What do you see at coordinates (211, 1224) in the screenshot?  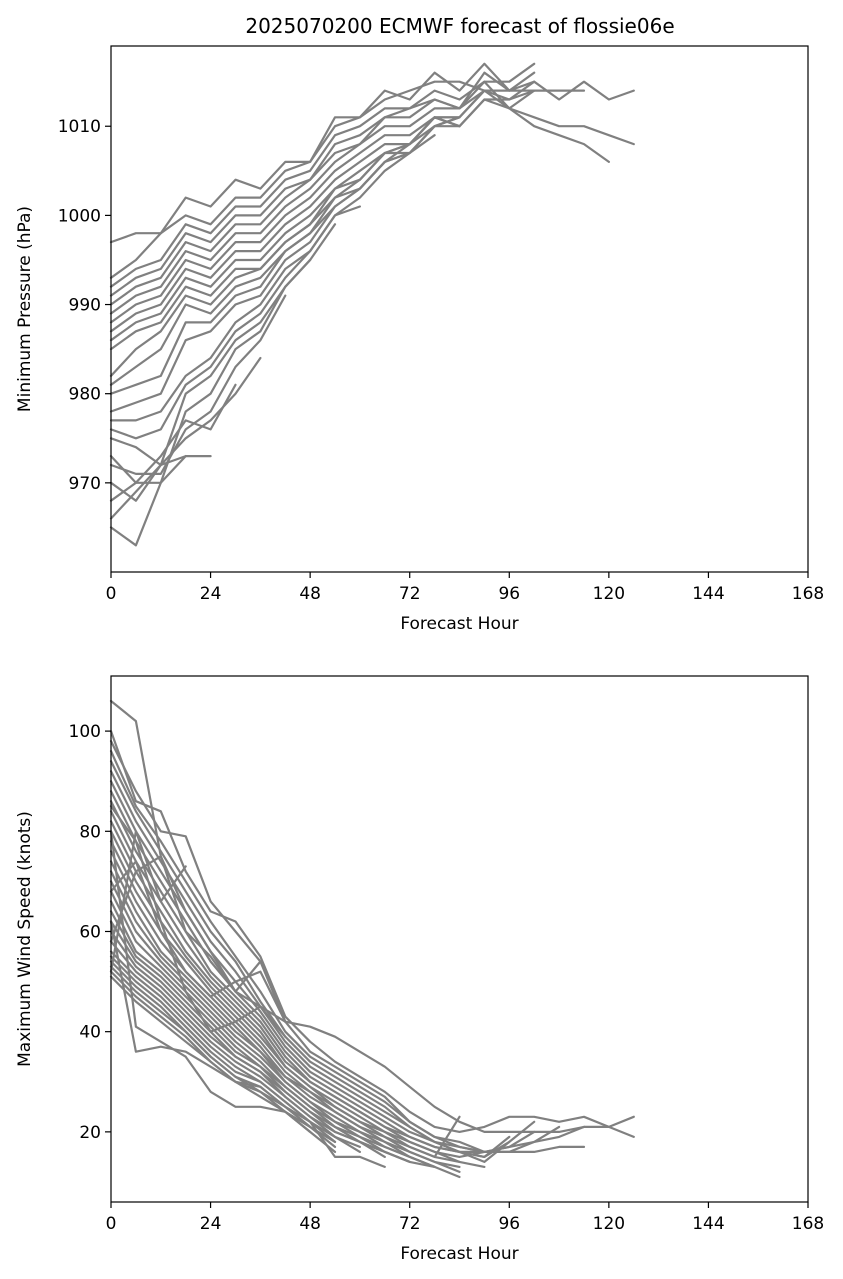 I see `wind-x-tick-label-24: 24` at bounding box center [211, 1224].